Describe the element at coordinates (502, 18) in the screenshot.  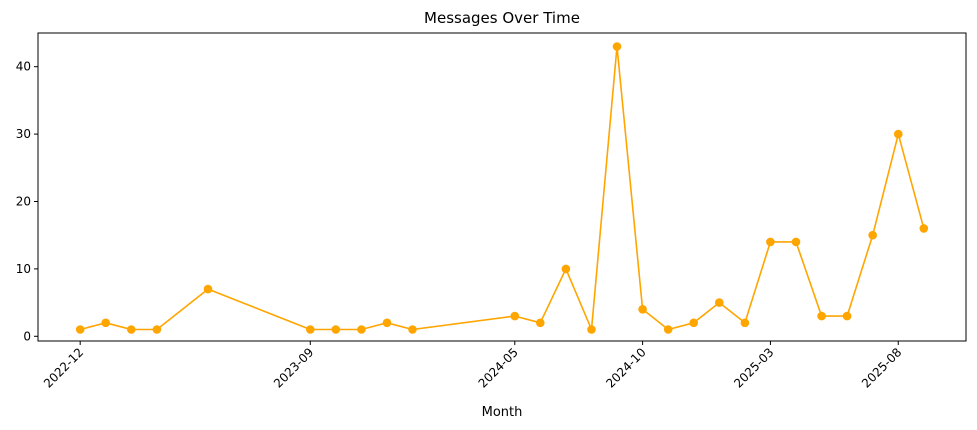
I see `chart-title: Messages Over Time` at that location.